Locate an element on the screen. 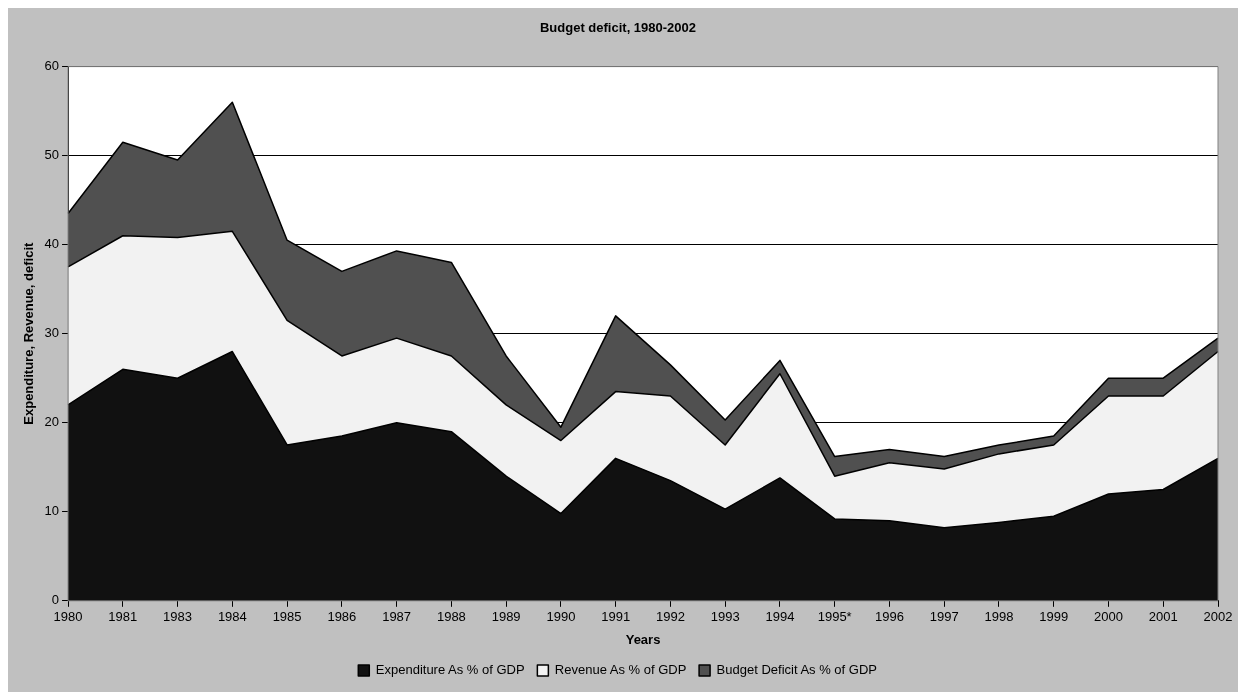 This screenshot has height=700, width=1246. x-tick-label: 1999 is located at coordinates (1054, 617).